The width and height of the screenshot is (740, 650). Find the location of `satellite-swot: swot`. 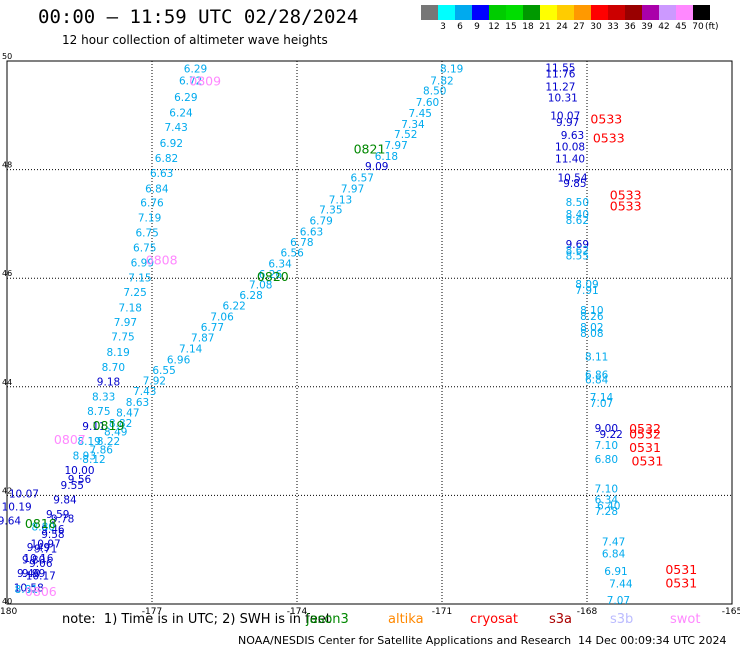

satellite-swot: swot is located at coordinates (685, 619).